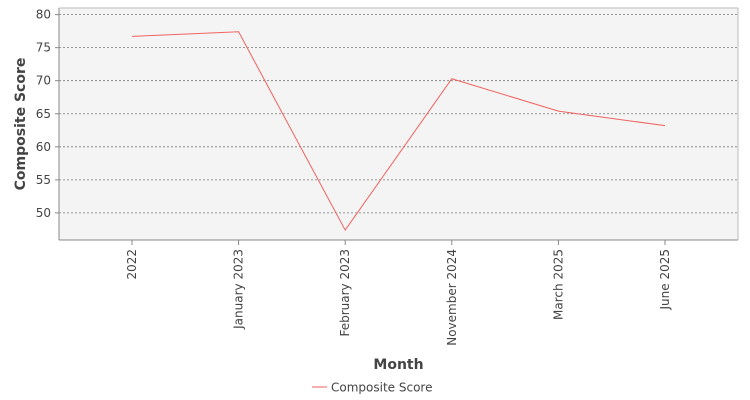 This screenshot has width=750, height=400. What do you see at coordinates (21, 124) in the screenshot?
I see `y-axis-title: Composite Score` at bounding box center [21, 124].